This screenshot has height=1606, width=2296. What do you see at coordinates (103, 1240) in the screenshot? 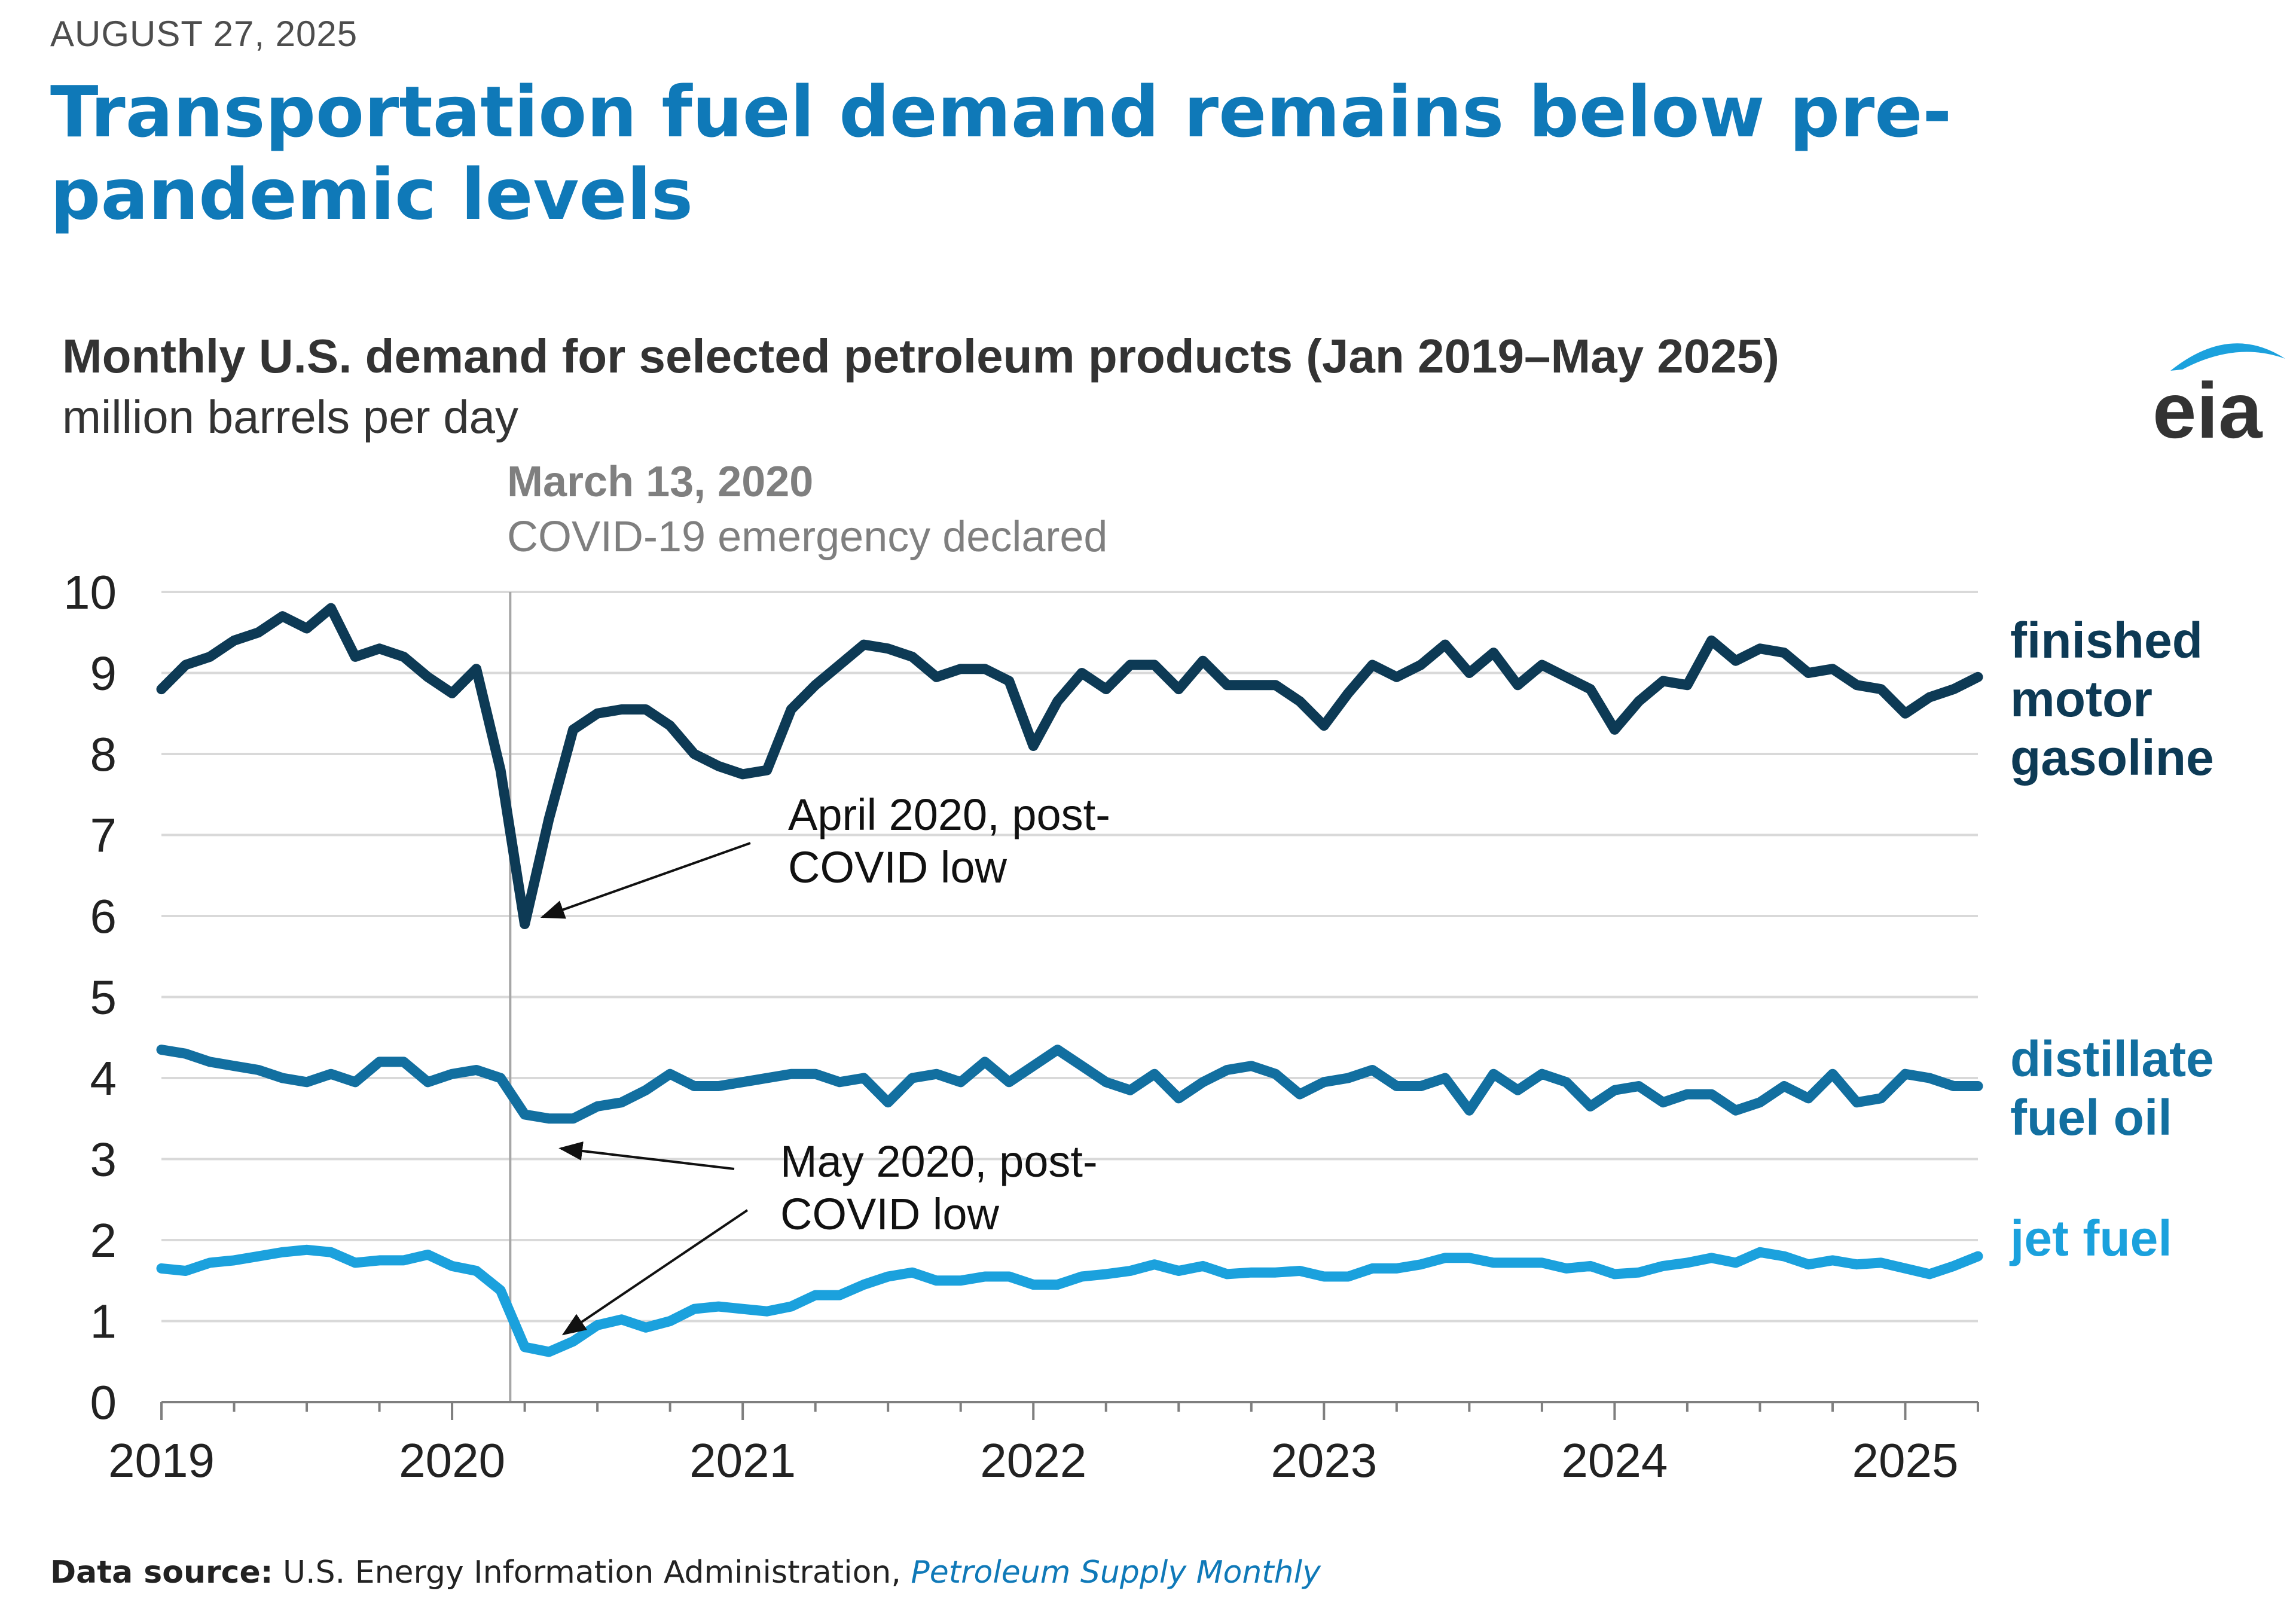
I see `y-tick-label: 2` at bounding box center [103, 1240].